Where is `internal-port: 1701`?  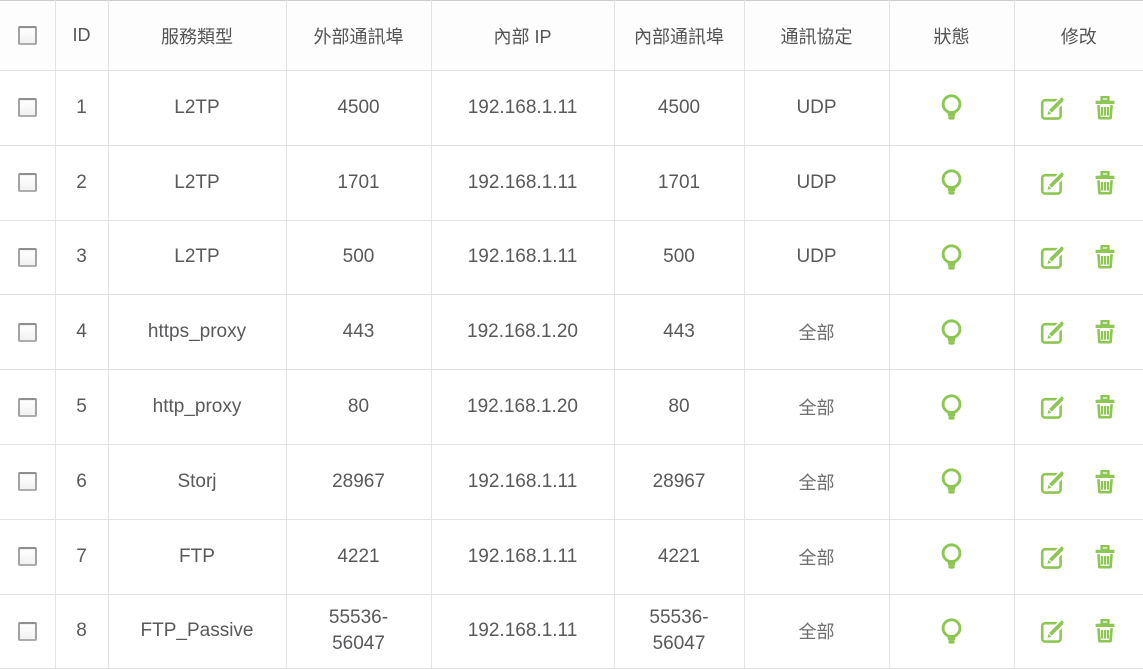
internal-port: 1701 is located at coordinates (679, 182).